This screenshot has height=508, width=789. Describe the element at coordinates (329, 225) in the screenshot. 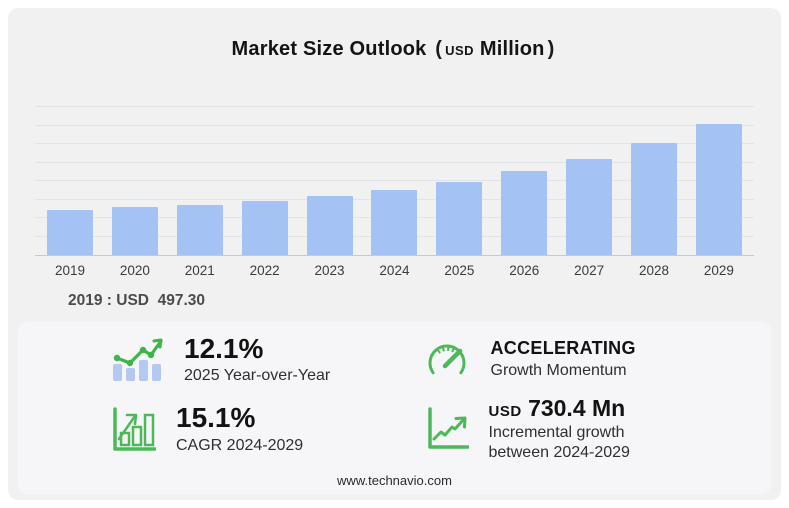

I see `bar-2023` at that location.